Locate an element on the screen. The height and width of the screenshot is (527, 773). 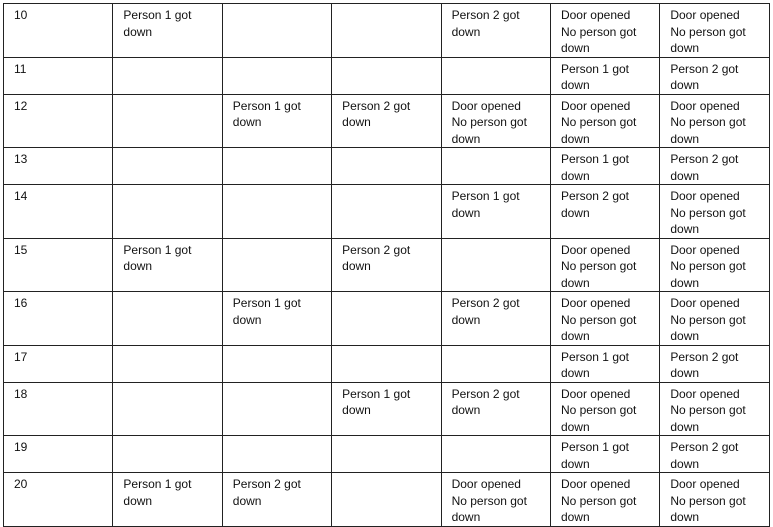
row-number-cell: 10 is located at coordinates (58, 30).